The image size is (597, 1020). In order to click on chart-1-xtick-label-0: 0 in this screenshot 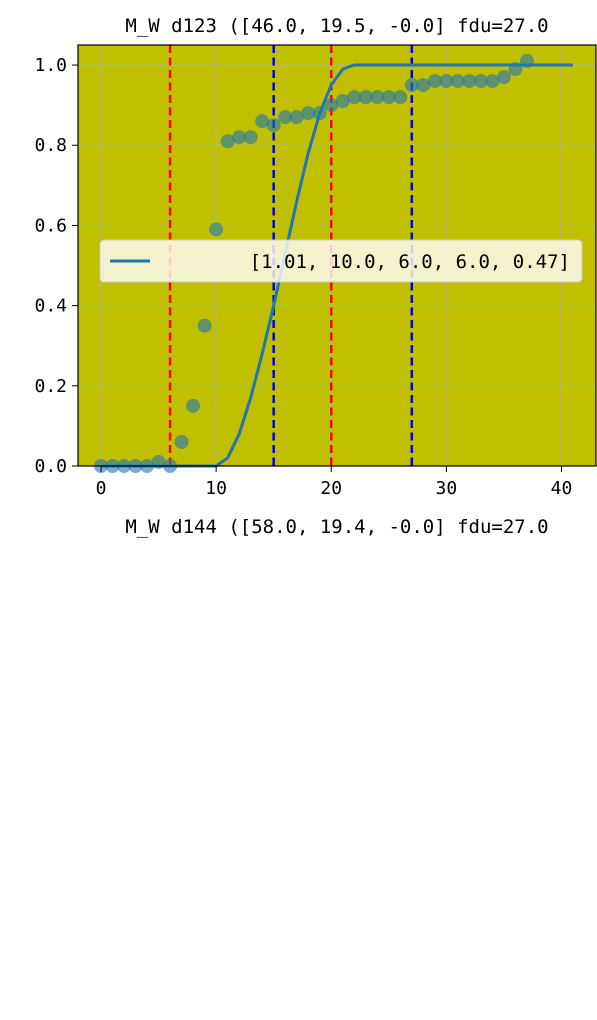, I will do `click(101, 488)`.